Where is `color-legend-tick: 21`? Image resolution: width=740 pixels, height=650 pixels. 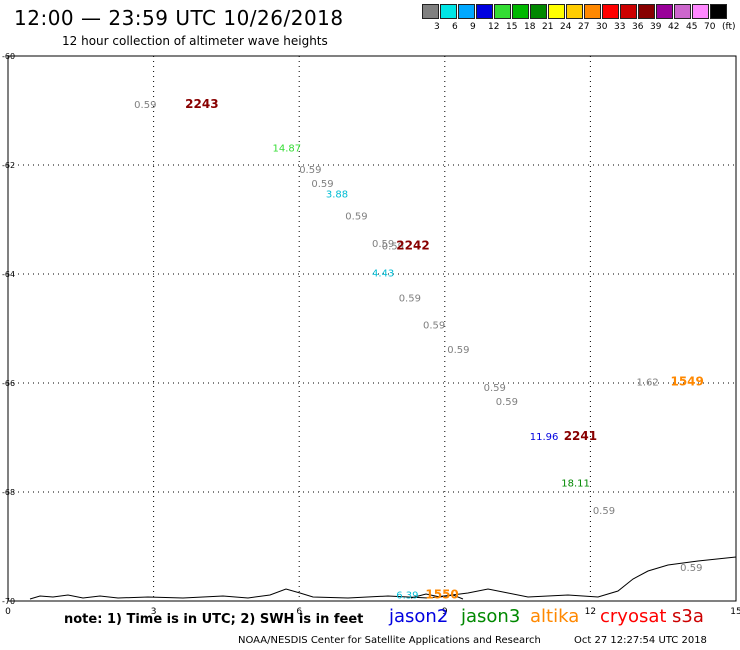 color-legend-tick: 21 is located at coordinates (548, 27).